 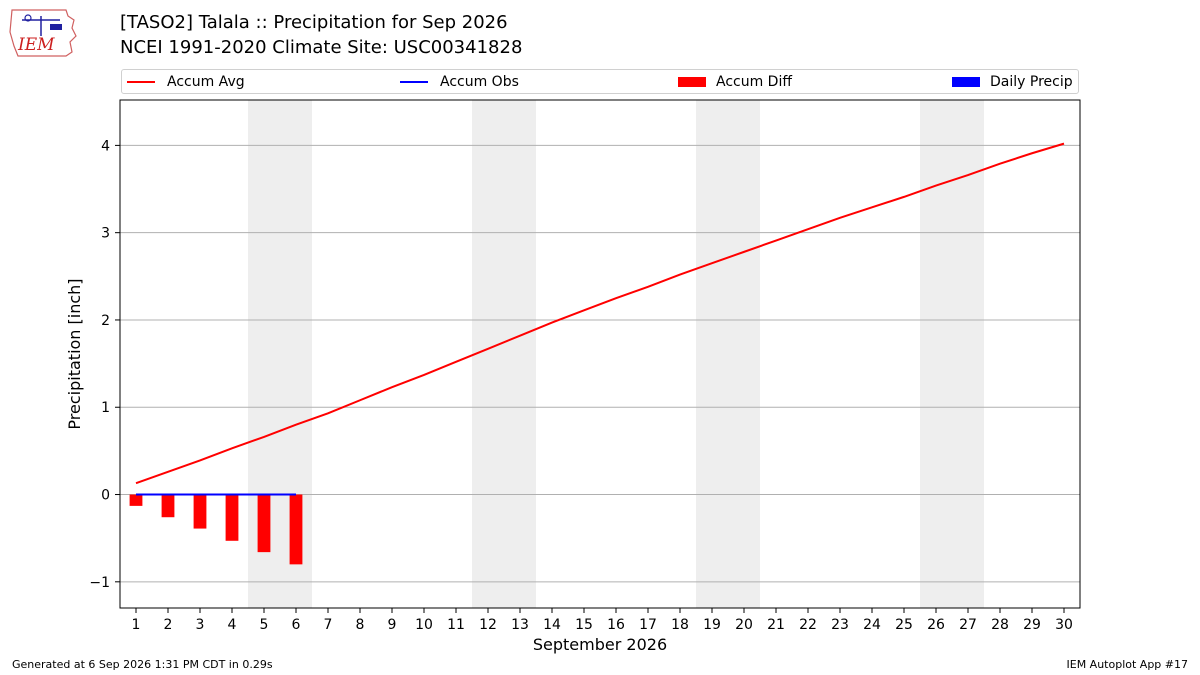 I want to click on y-tick-label: 1, so click(x=105, y=408).